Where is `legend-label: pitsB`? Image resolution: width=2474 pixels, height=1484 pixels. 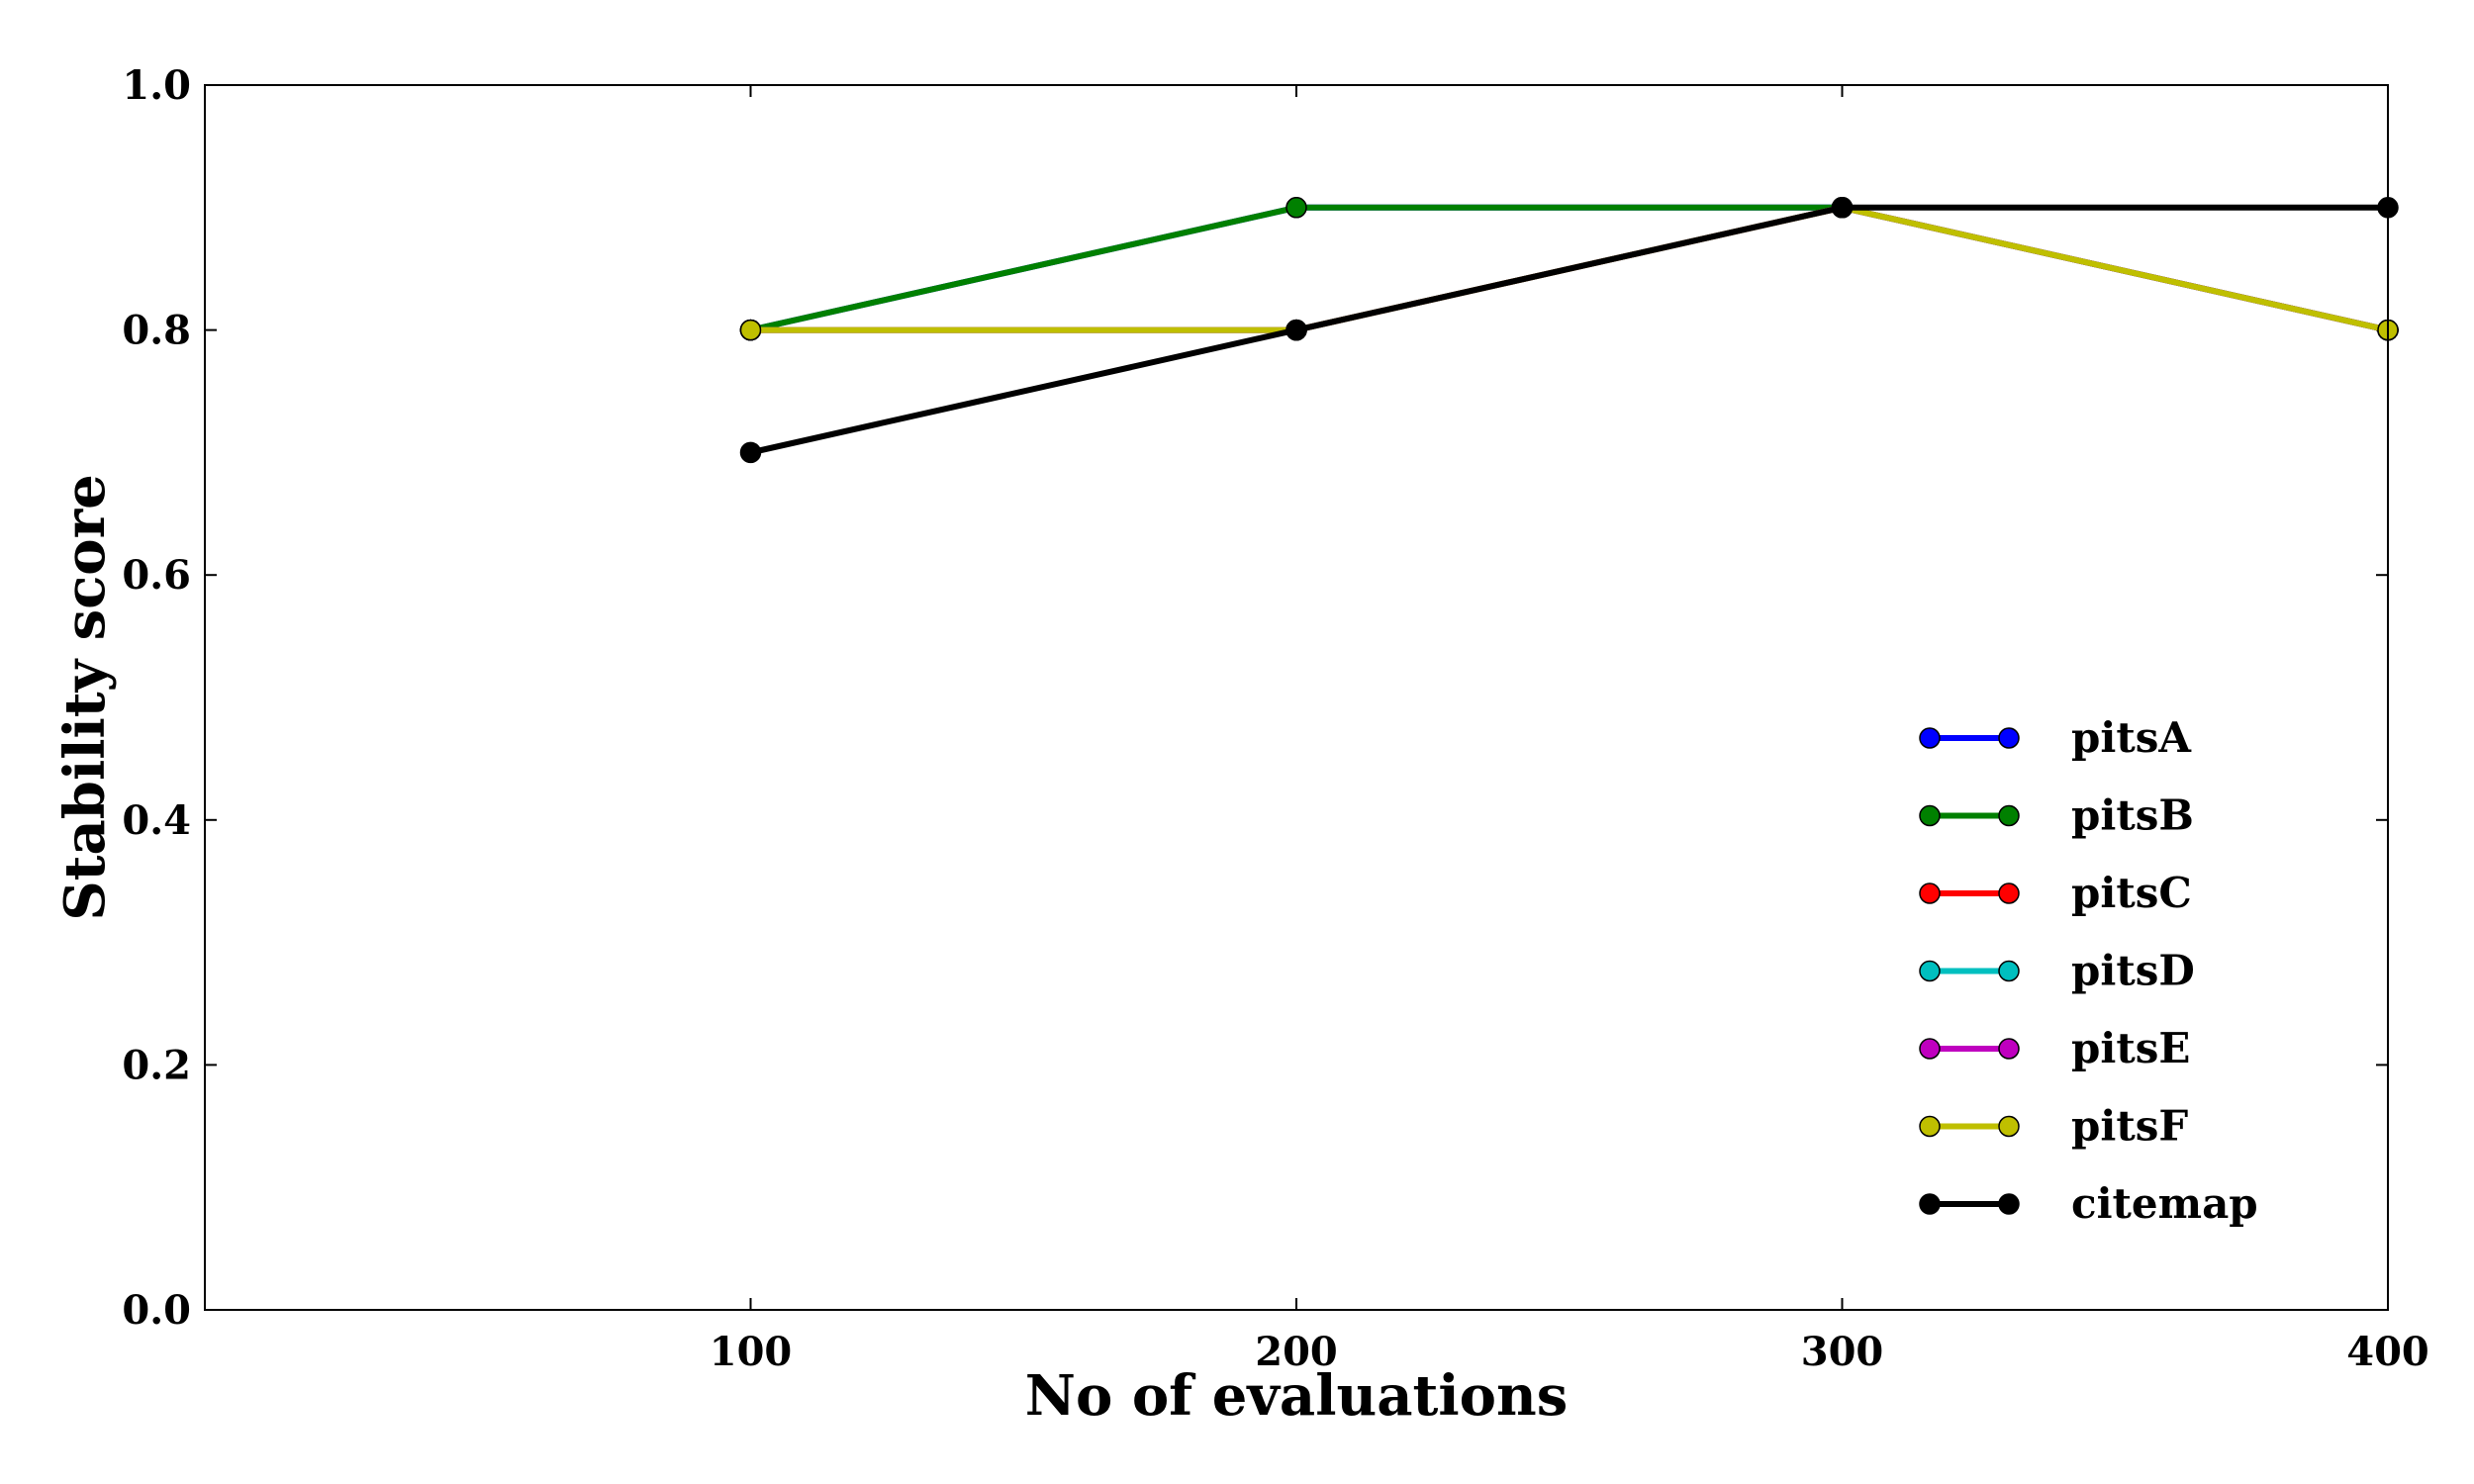 legend-label: pitsB is located at coordinates (2132, 815).